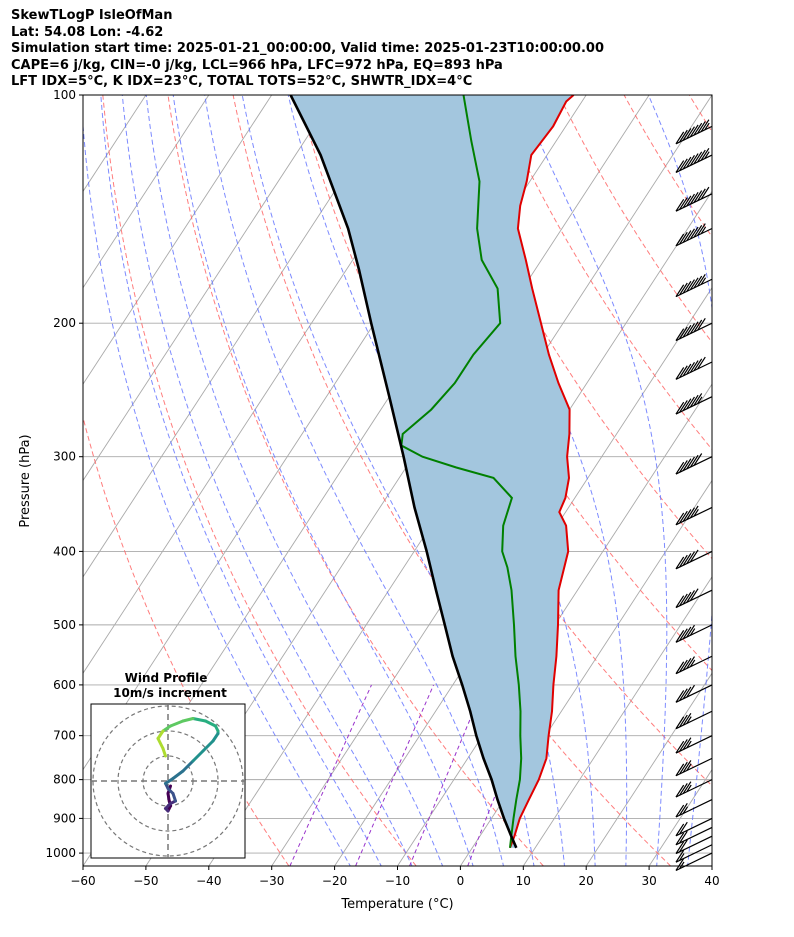 Image resolution: width=794 pixels, height=937 pixels. I want to click on y-tick-label: 600, so click(64, 685).